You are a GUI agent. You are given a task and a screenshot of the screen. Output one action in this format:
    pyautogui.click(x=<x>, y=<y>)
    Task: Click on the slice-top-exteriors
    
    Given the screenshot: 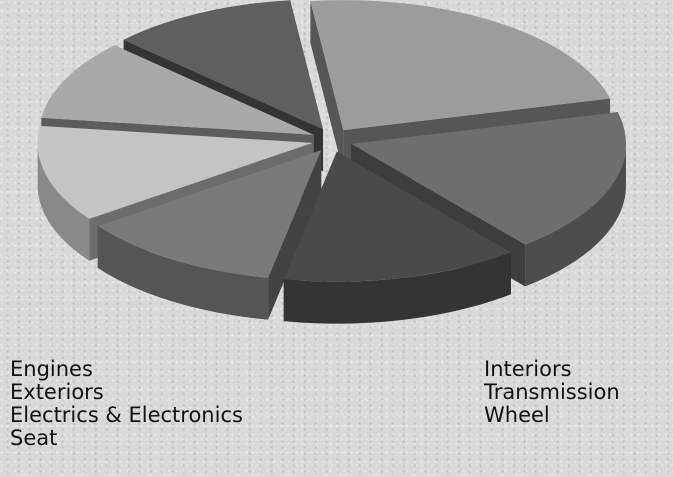 What is the action you would take?
    pyautogui.click(x=397, y=216)
    